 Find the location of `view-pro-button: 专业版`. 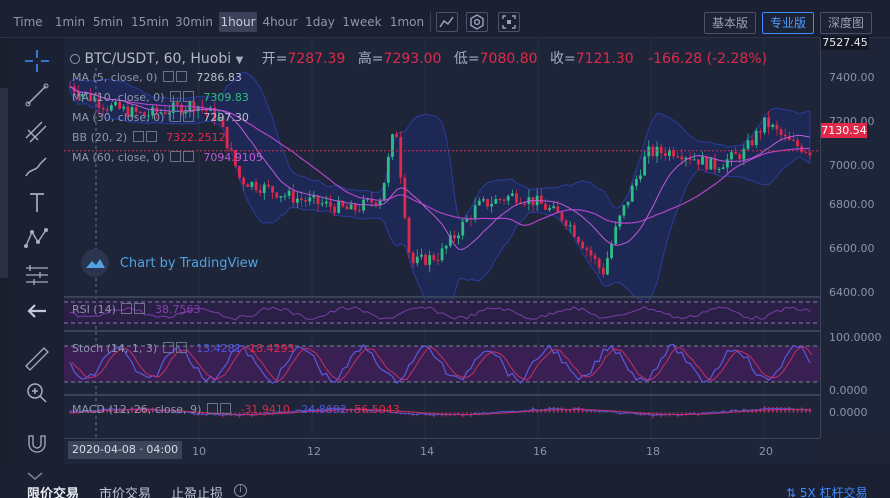

view-pro-button: 专业版 is located at coordinates (788, 23).